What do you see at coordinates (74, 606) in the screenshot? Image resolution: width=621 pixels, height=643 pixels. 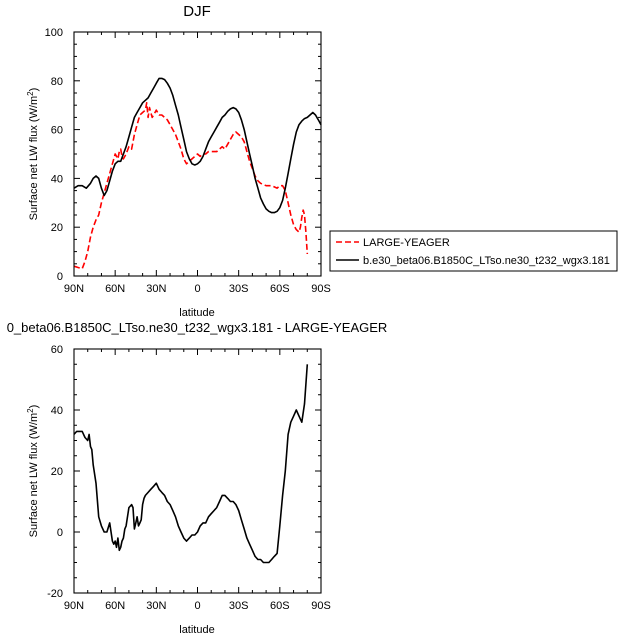 I see `bottom-x-tick-label: 90N` at bounding box center [74, 606].